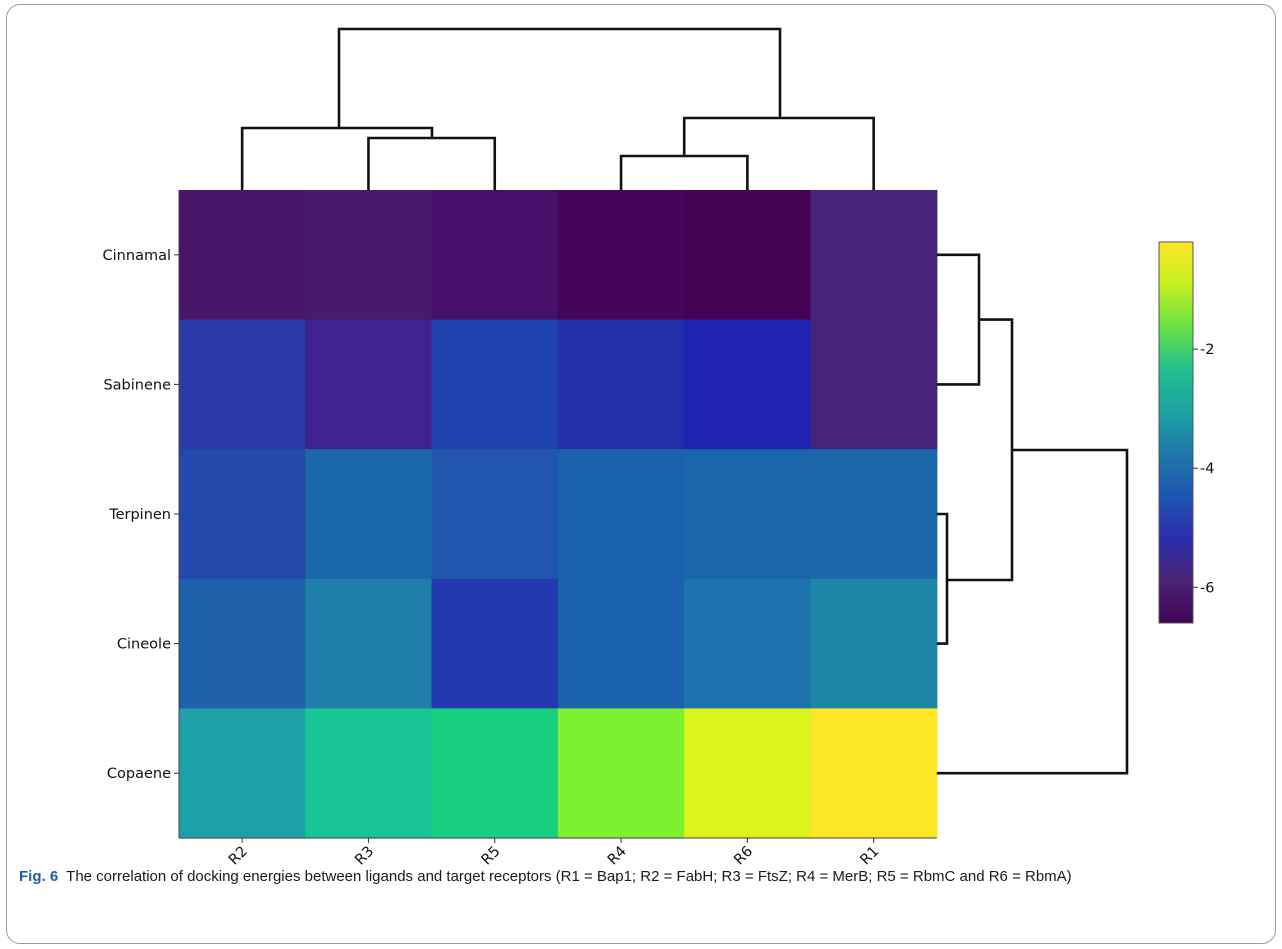 Image resolution: width=1282 pixels, height=949 pixels. I want to click on heatmap-cell-cinnamal-r2, so click(242, 255).